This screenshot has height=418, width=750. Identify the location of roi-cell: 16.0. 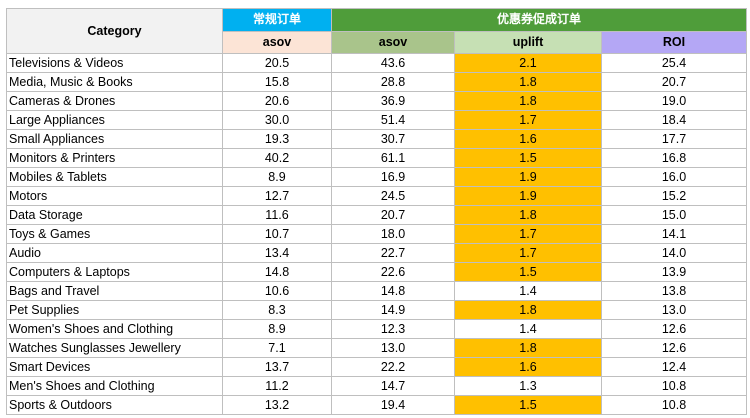
(674, 177).